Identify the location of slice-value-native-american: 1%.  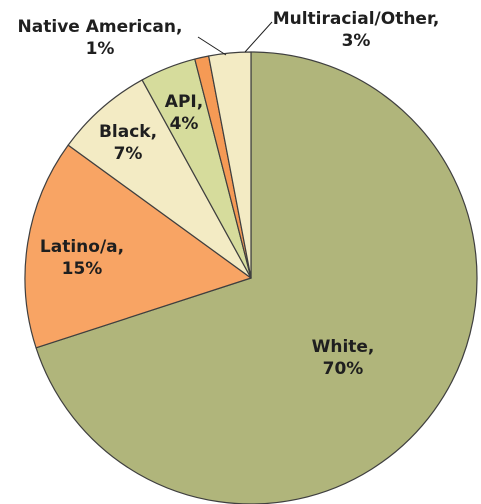
(100, 49).